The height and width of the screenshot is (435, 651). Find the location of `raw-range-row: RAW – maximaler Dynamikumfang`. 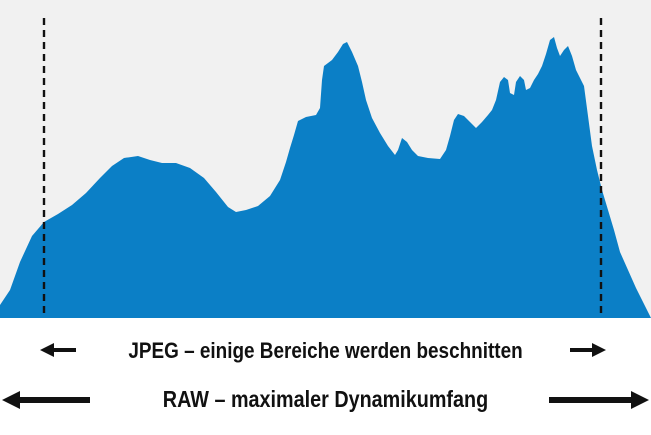

raw-range-row: RAW – maximaler Dynamikumfang is located at coordinates (325, 400).